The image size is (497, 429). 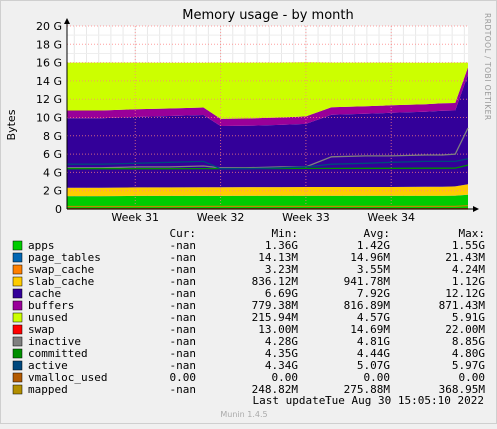 What do you see at coordinates (306, 217) in the screenshot?
I see `x-tick-label: Week 33` at bounding box center [306, 217].